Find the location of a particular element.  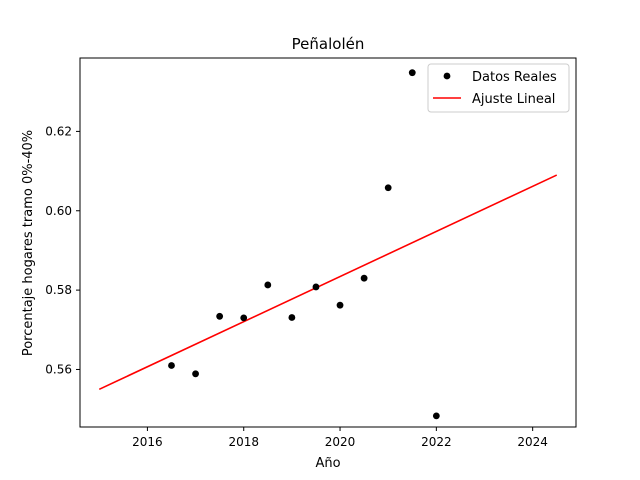

y-tick-label: 0.58 is located at coordinates (58, 290).